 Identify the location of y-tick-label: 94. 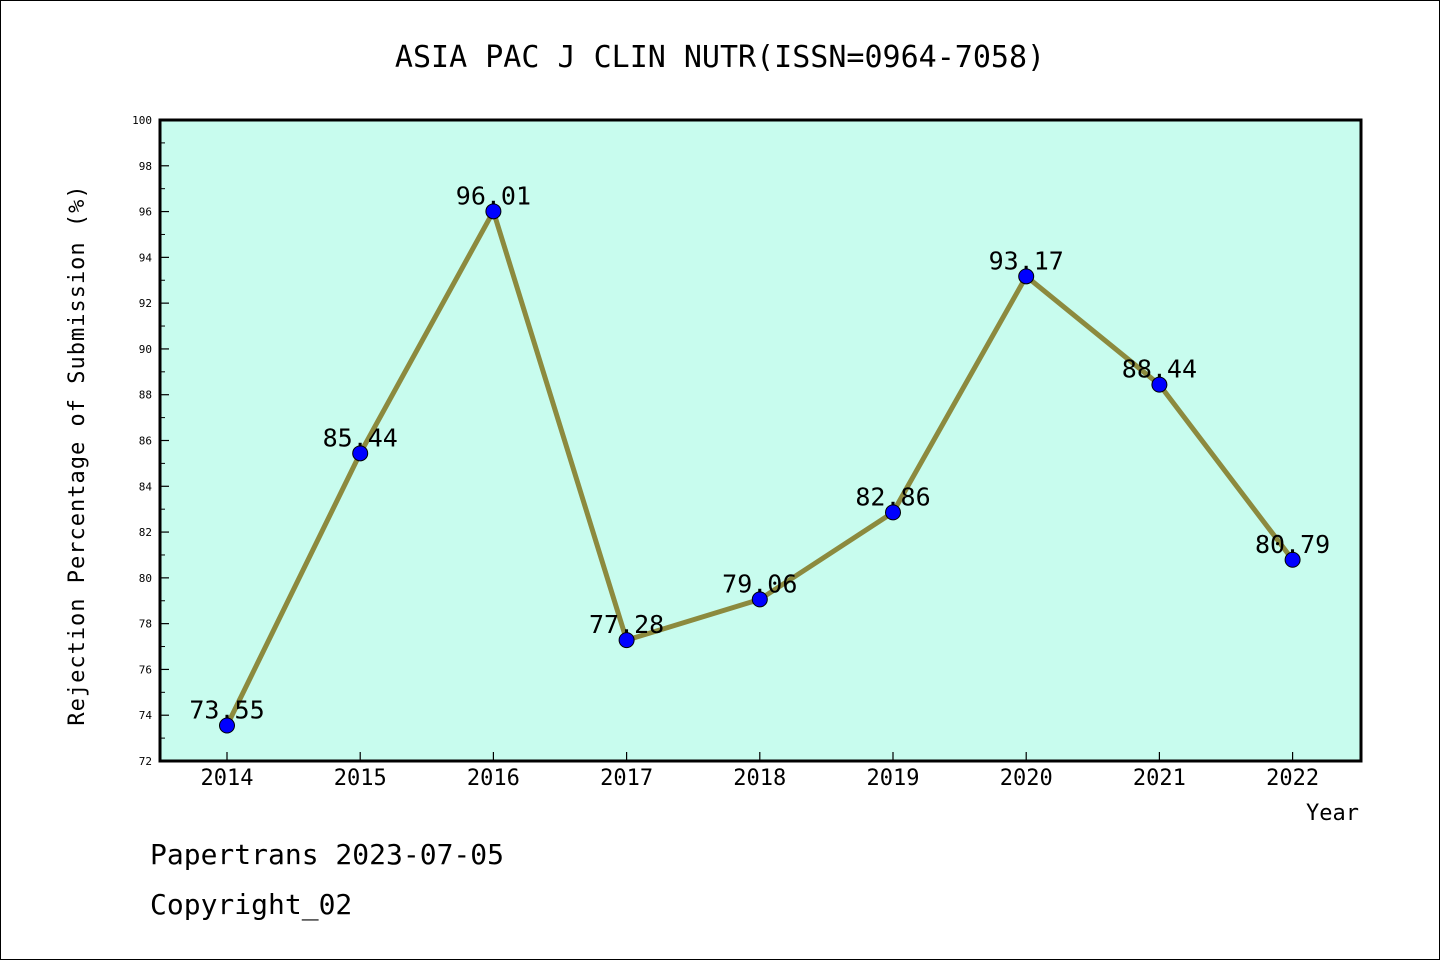
(146, 257).